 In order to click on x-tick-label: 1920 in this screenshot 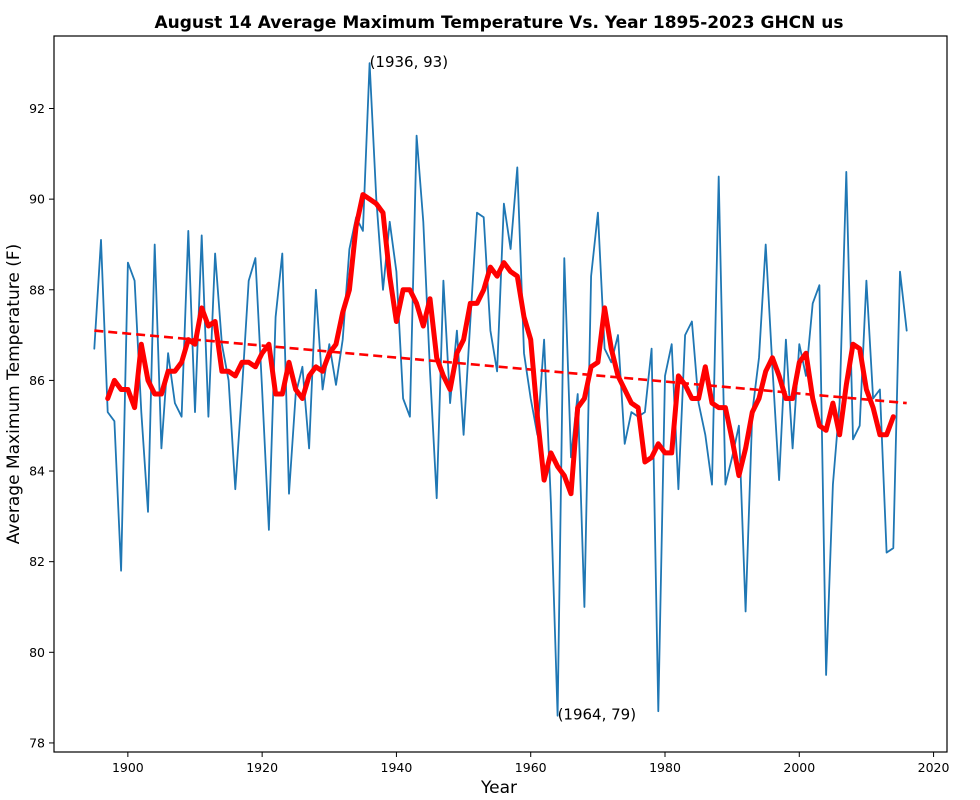, I will do `click(262, 767)`.